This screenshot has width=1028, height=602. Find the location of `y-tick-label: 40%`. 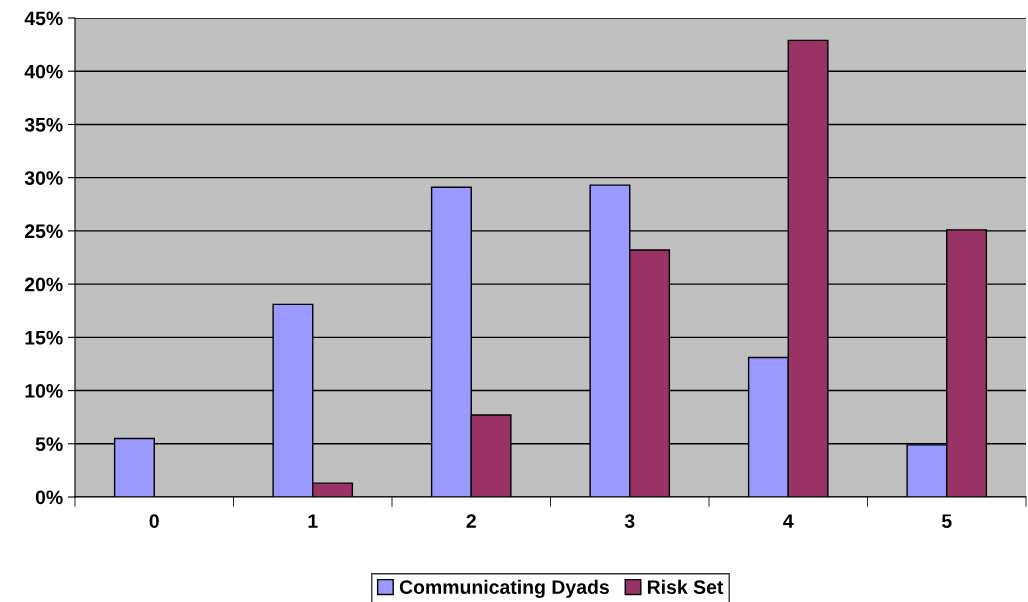

y-tick-label: 40% is located at coordinates (43, 71).